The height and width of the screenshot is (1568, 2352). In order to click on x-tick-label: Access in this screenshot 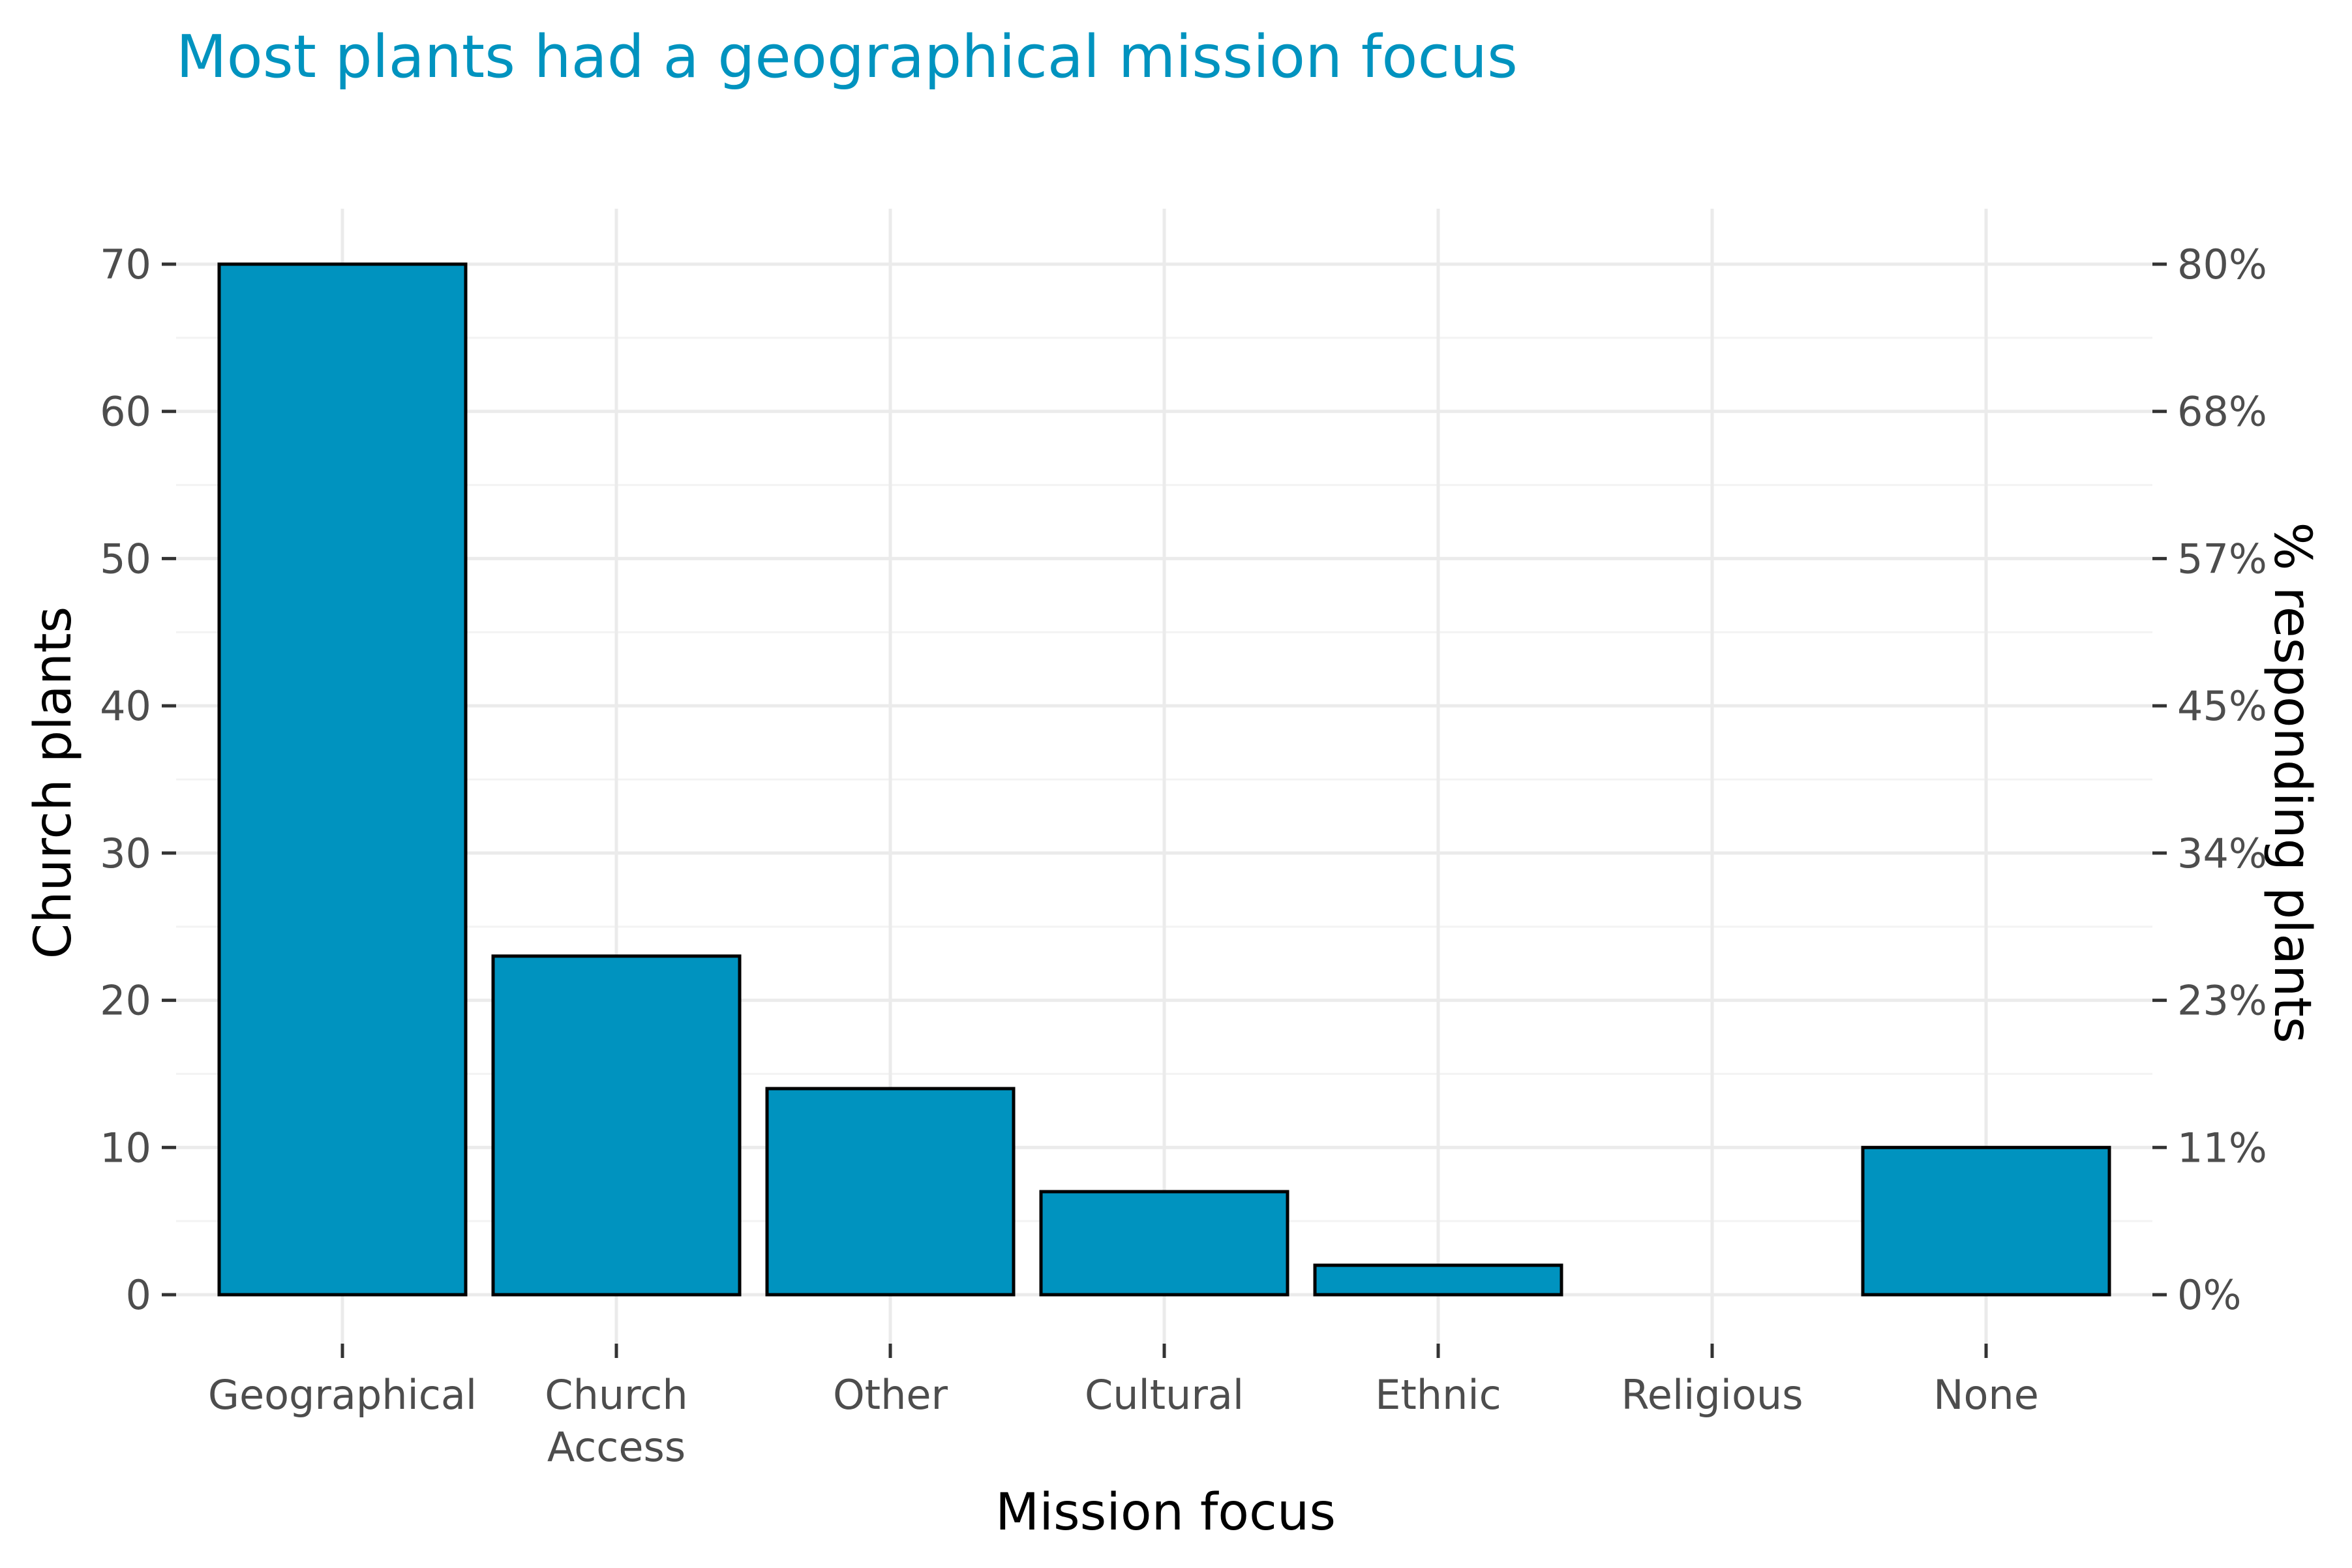, I will do `click(616, 1447)`.